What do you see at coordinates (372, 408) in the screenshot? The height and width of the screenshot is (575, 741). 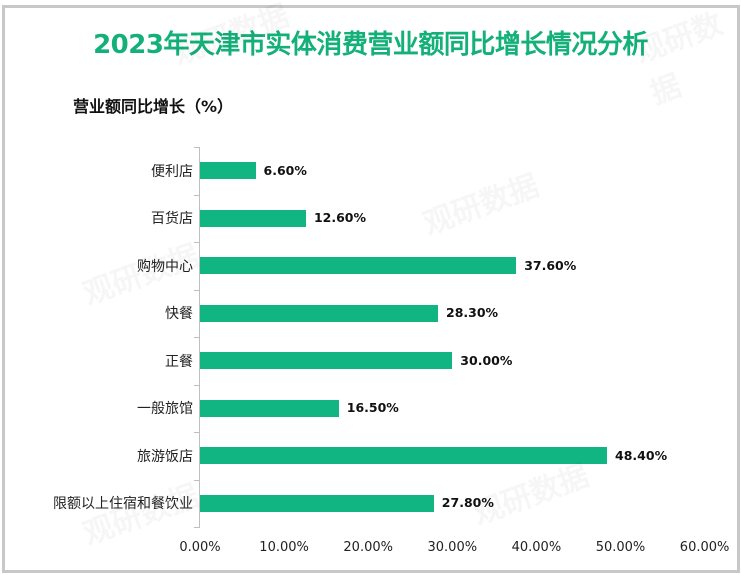 I see `data-label: 16.50%` at bounding box center [372, 408].